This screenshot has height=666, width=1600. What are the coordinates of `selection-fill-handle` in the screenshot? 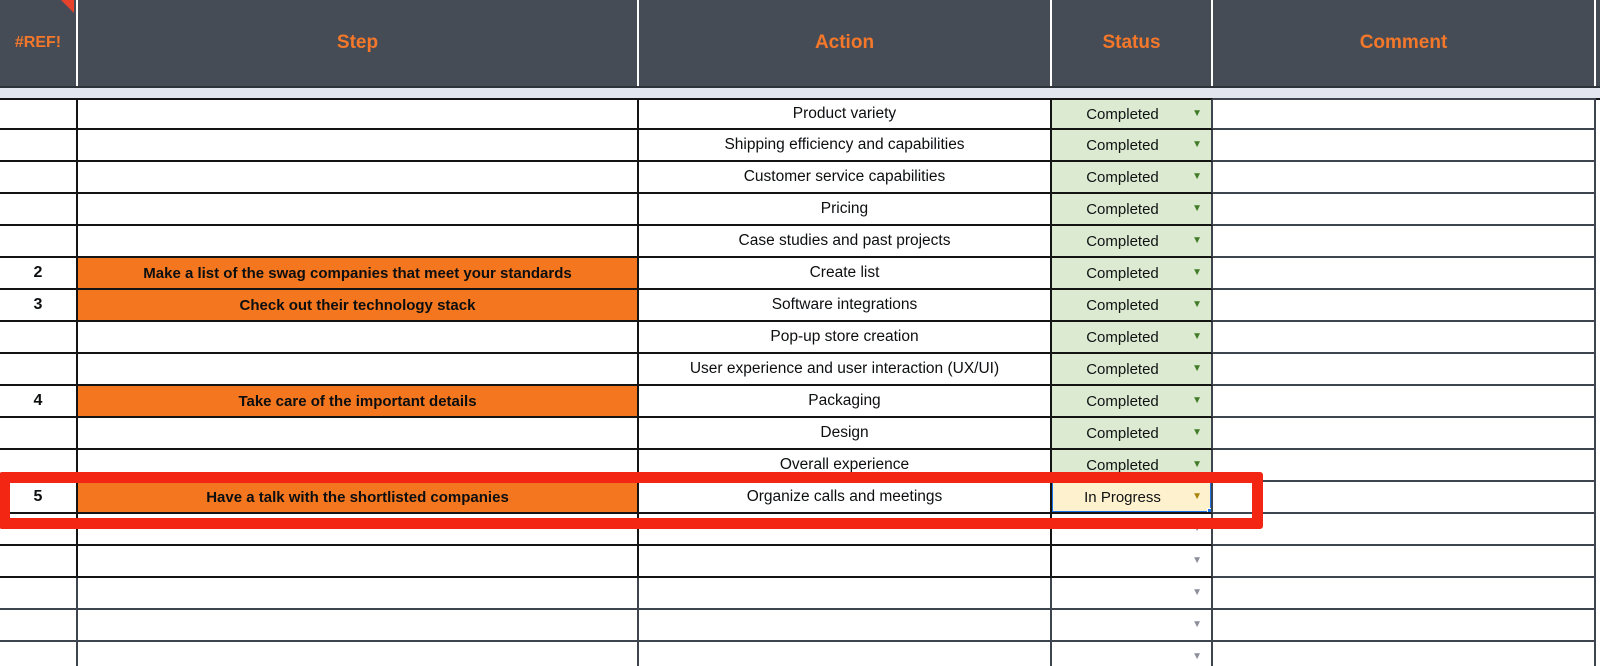 It's located at (1209, 510).